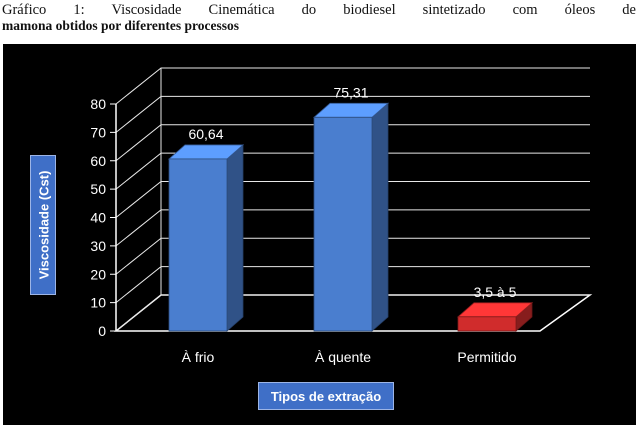 This screenshot has width=640, height=443. What do you see at coordinates (98, 218) in the screenshot?
I see `y-tick-label: 40` at bounding box center [98, 218].